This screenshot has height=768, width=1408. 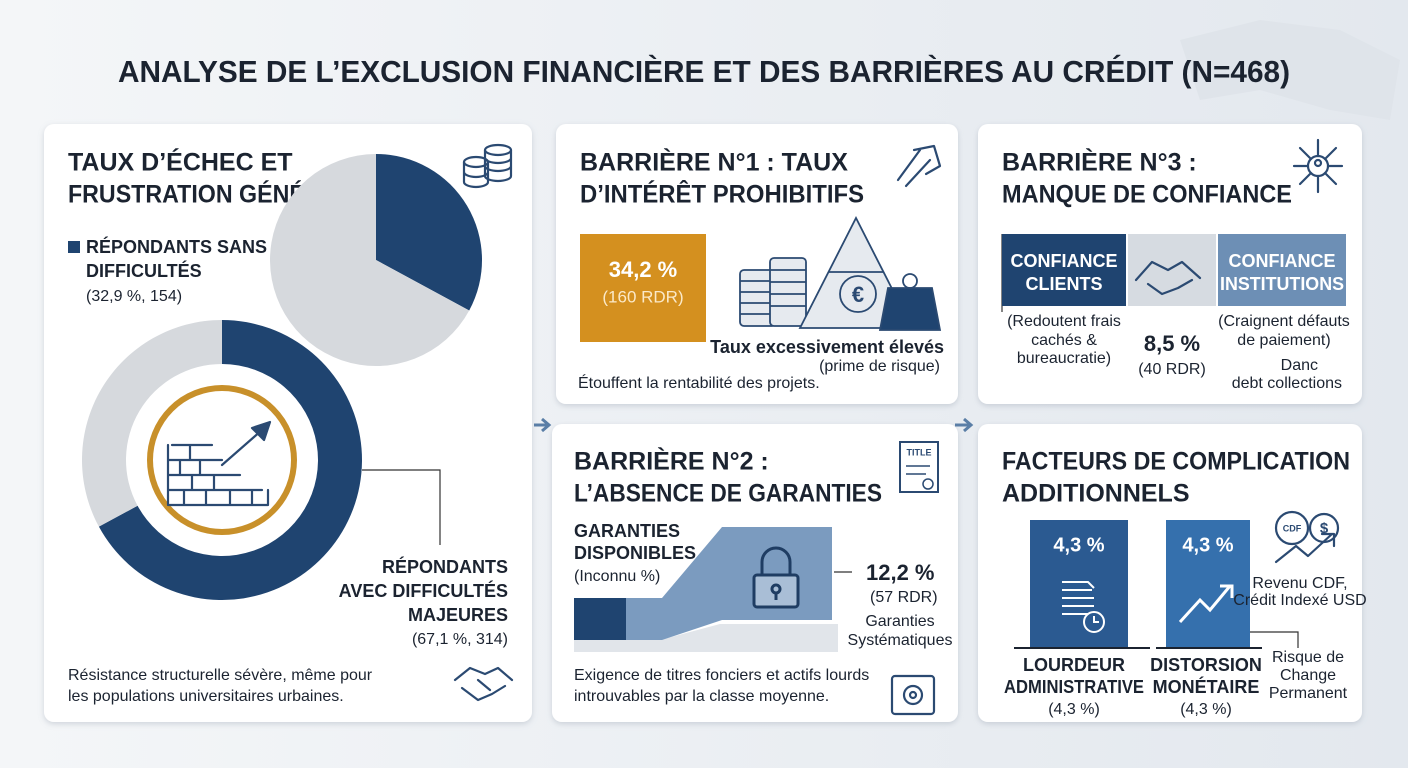 What do you see at coordinates (74, 247) in the screenshot?
I see `legend-swatch` at bounding box center [74, 247].